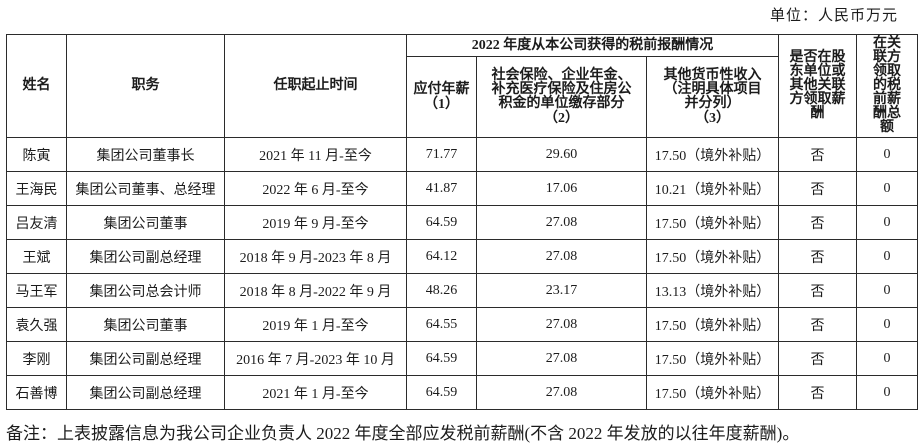  What do you see at coordinates (441, 89) in the screenshot?
I see `col-header-salary-label: 应付年薪` at bounding box center [441, 89].